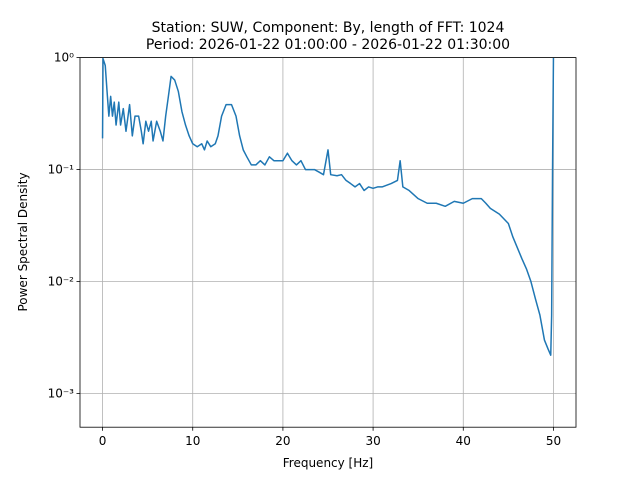 Image resolution: width=640 pixels, height=480 pixels. What do you see at coordinates (328, 463) in the screenshot?
I see `x-axis-label: Frequency [Hz]` at bounding box center [328, 463].